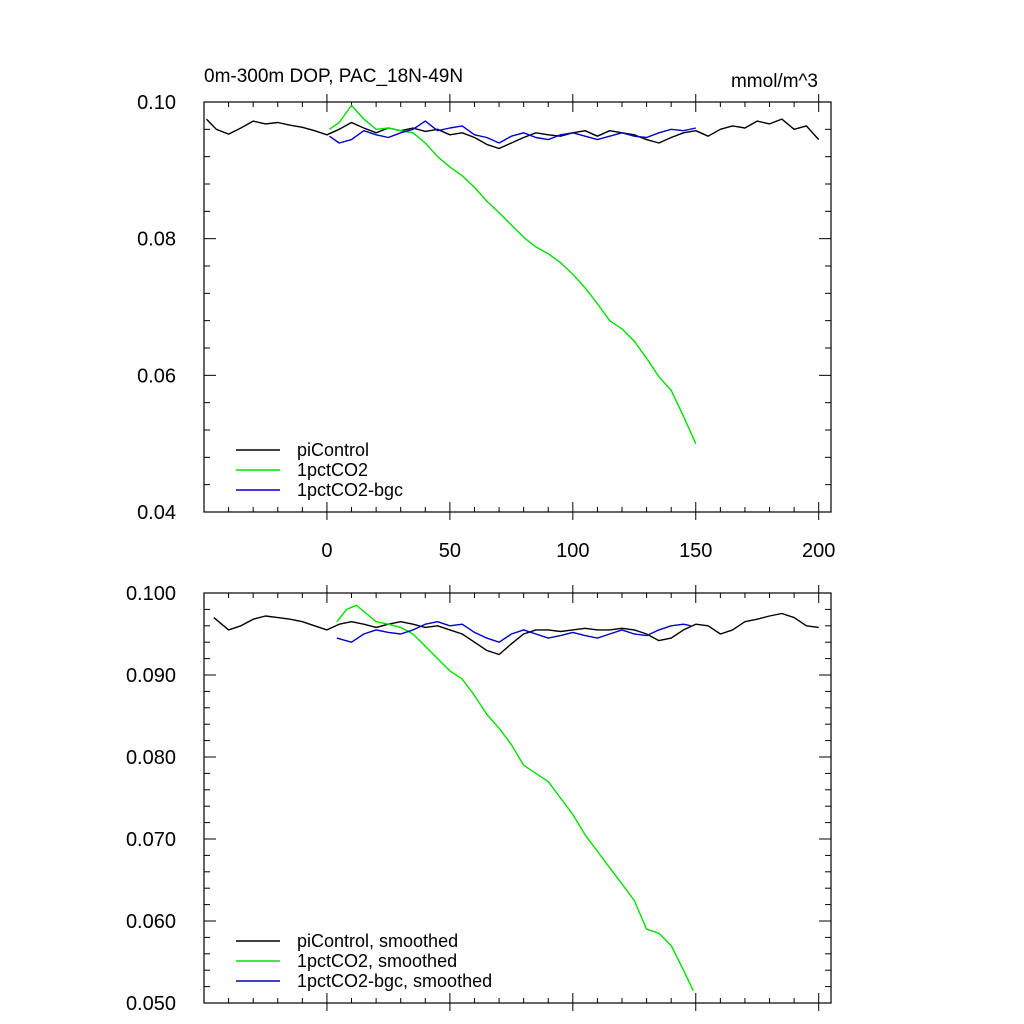  I want to click on x-tick-label: 0, so click(326, 551).